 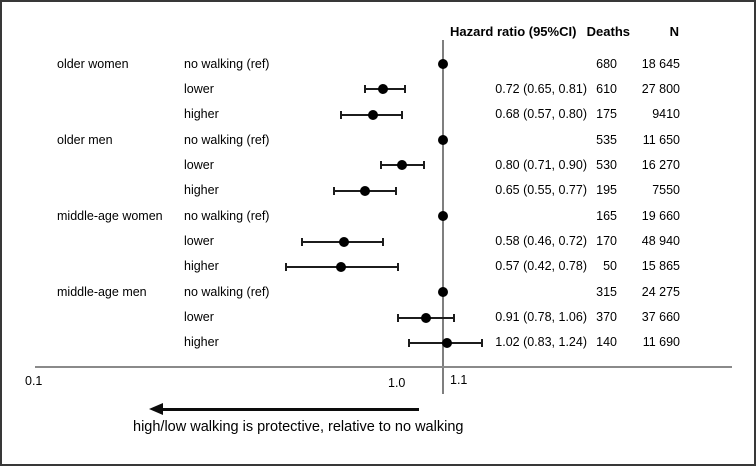 I want to click on arrow-head-left-icon, so click(x=156, y=409).